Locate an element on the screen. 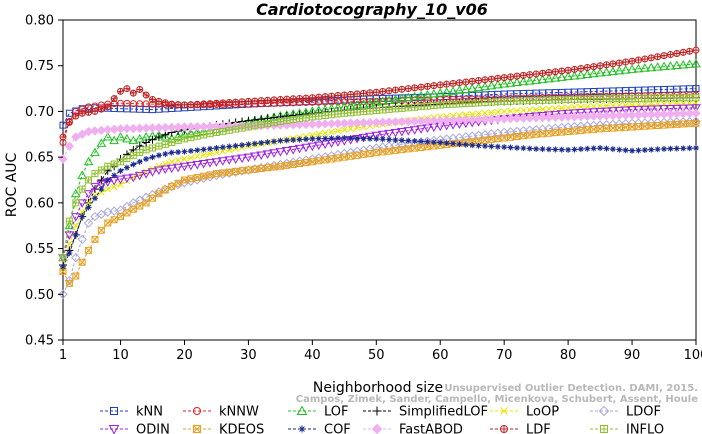 This screenshot has height=434, width=702. y-axis-label: ROC AUC is located at coordinates (12, 184).